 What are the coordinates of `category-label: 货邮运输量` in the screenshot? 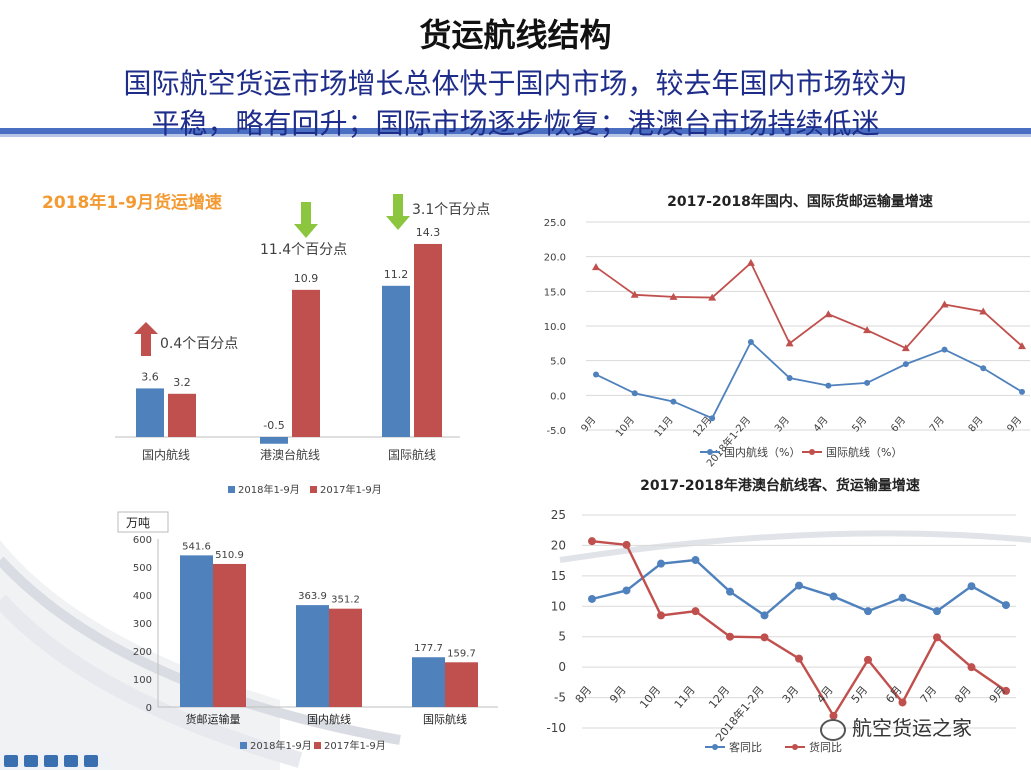 It's located at (213, 719).